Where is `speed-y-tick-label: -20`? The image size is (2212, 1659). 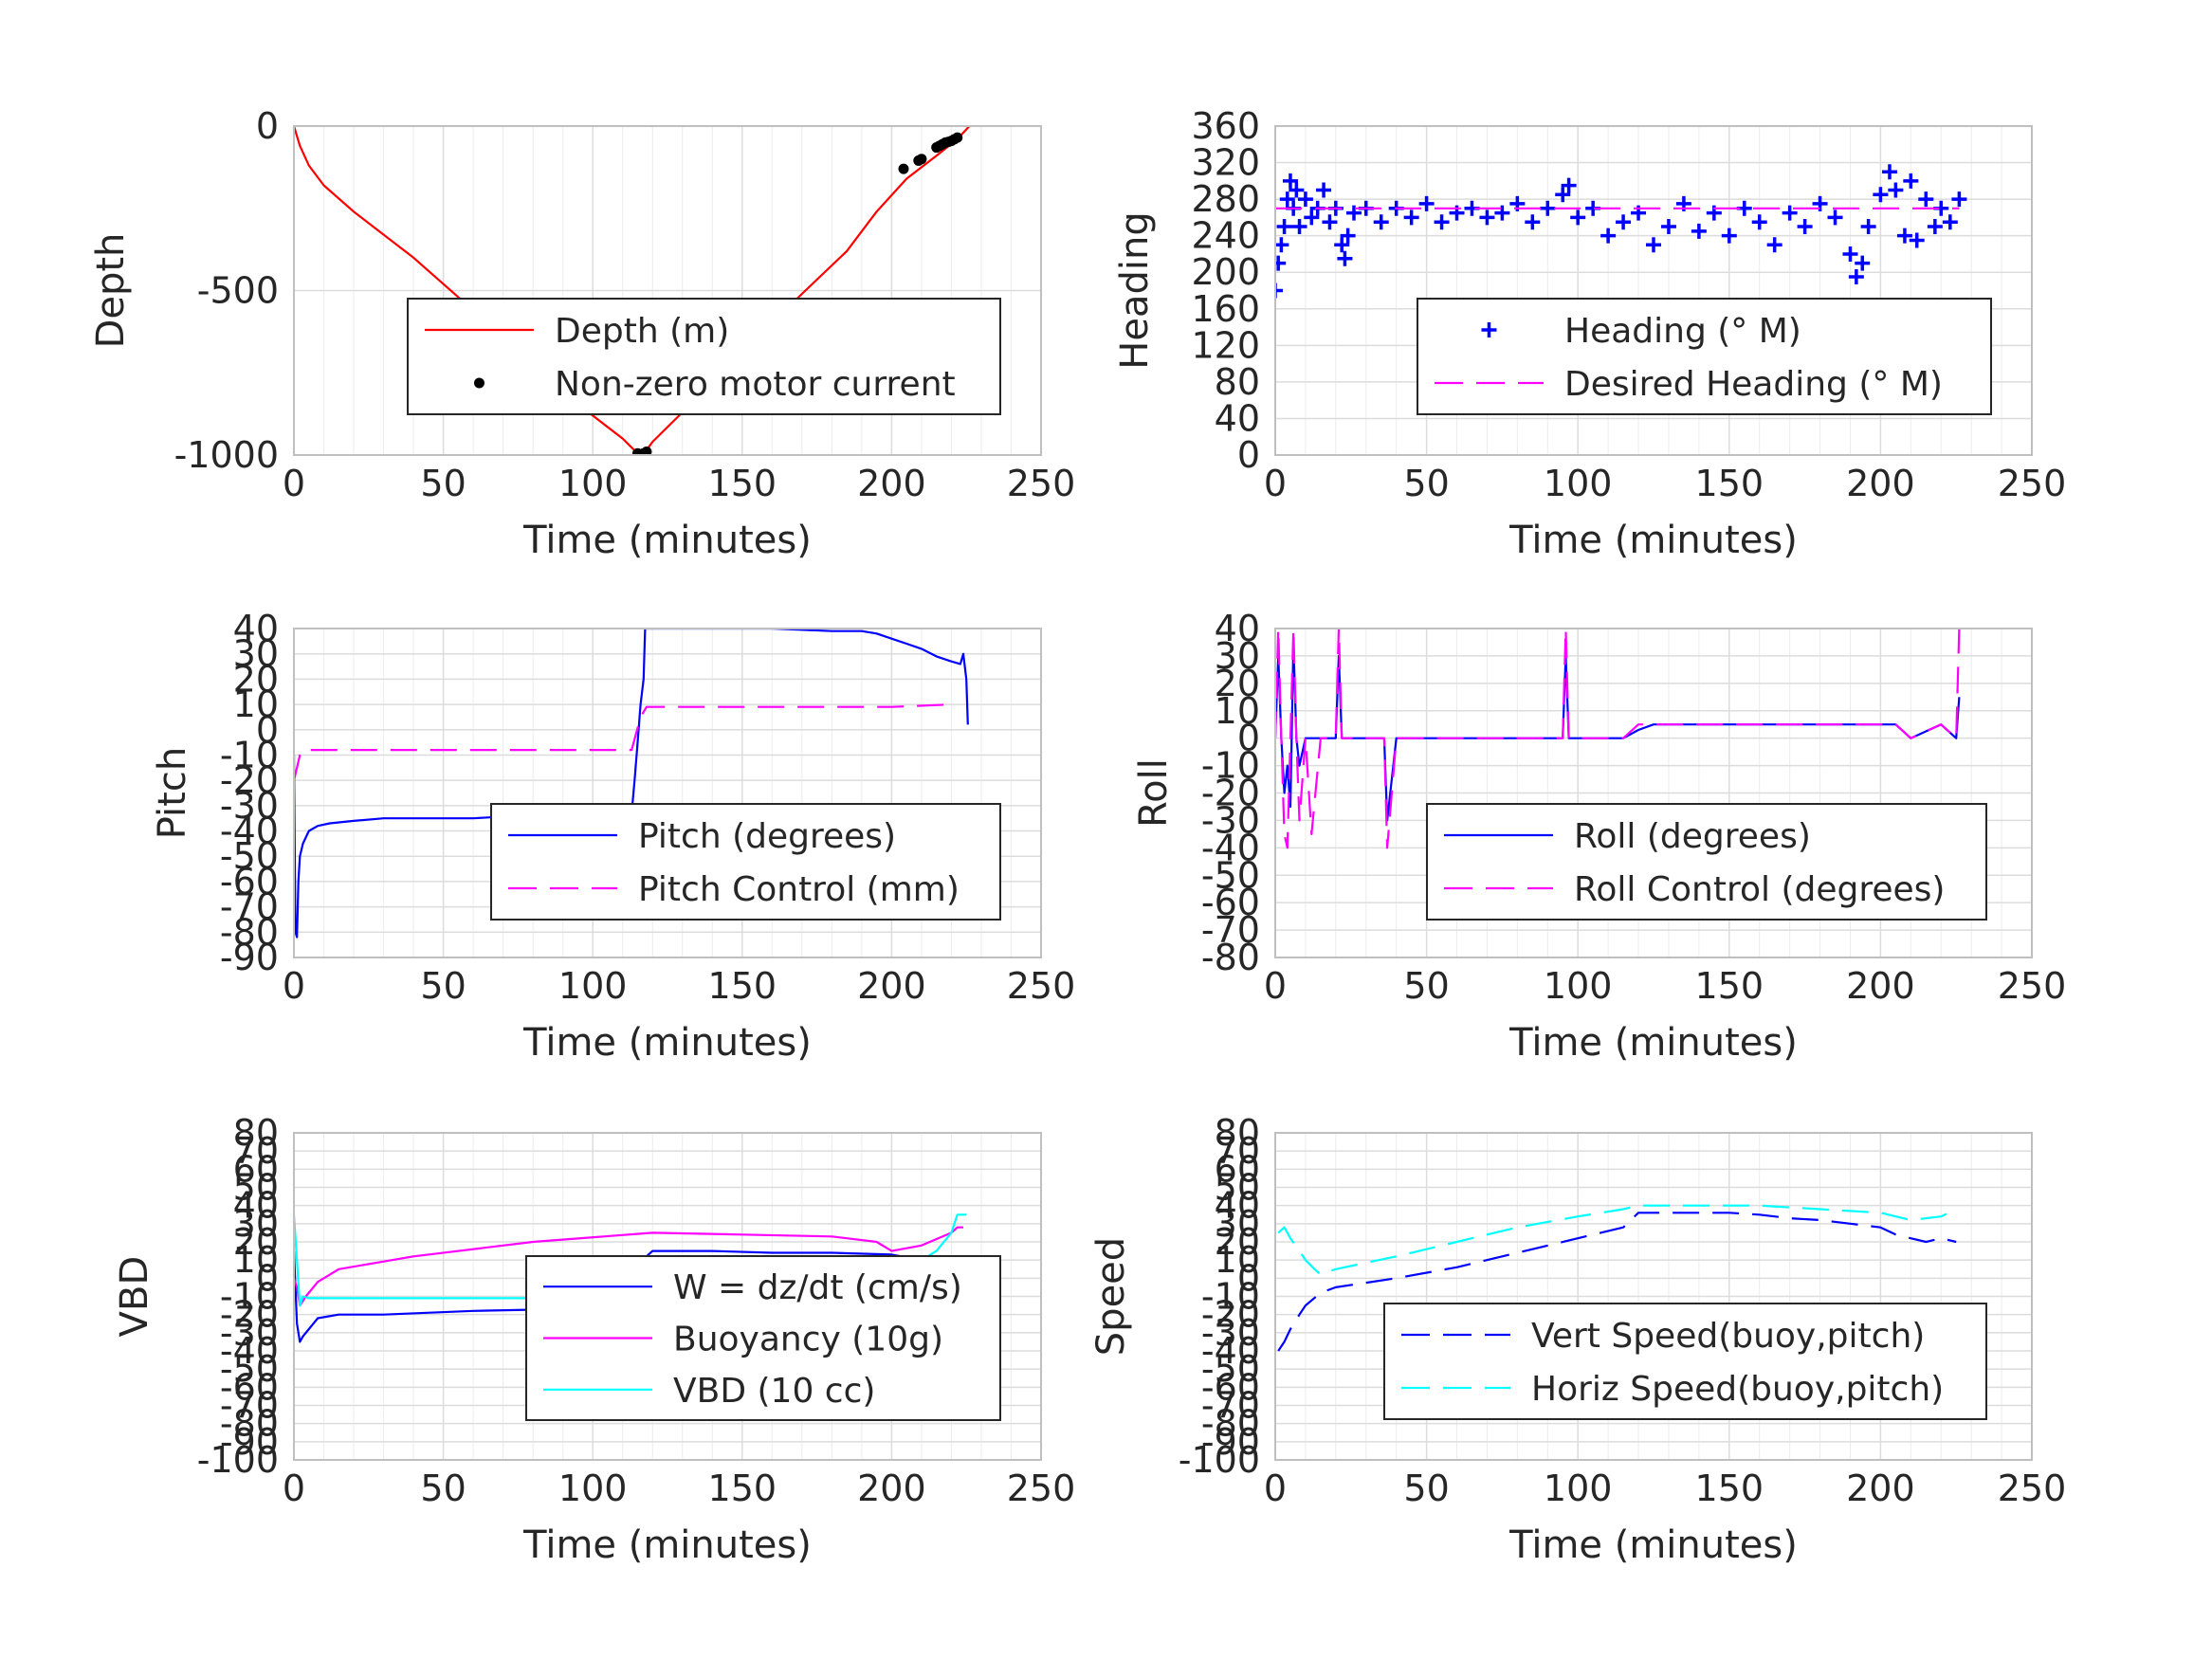
speed-y-tick-label: -20 is located at coordinates (1230, 1315).